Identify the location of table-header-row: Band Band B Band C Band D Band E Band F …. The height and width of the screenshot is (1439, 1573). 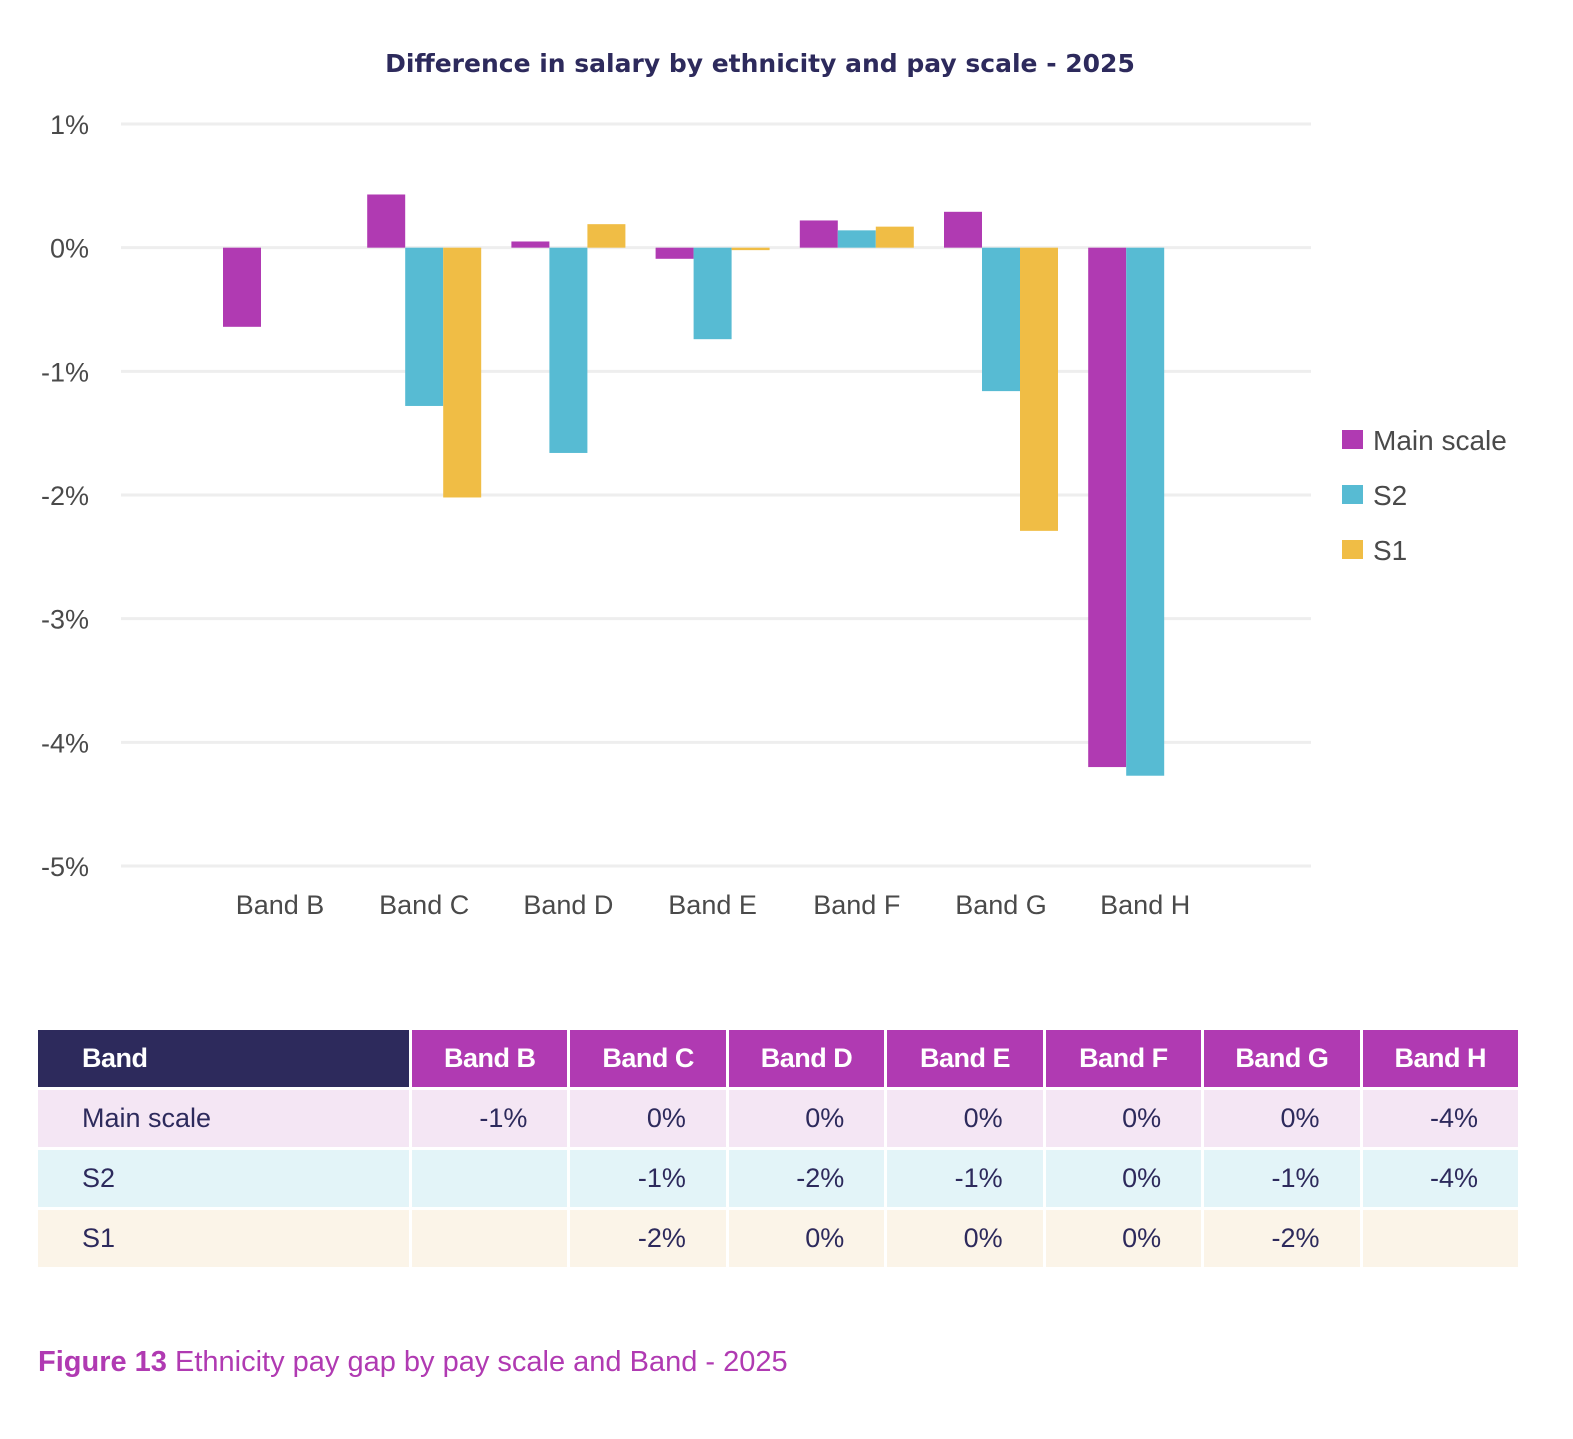
(778, 1058).